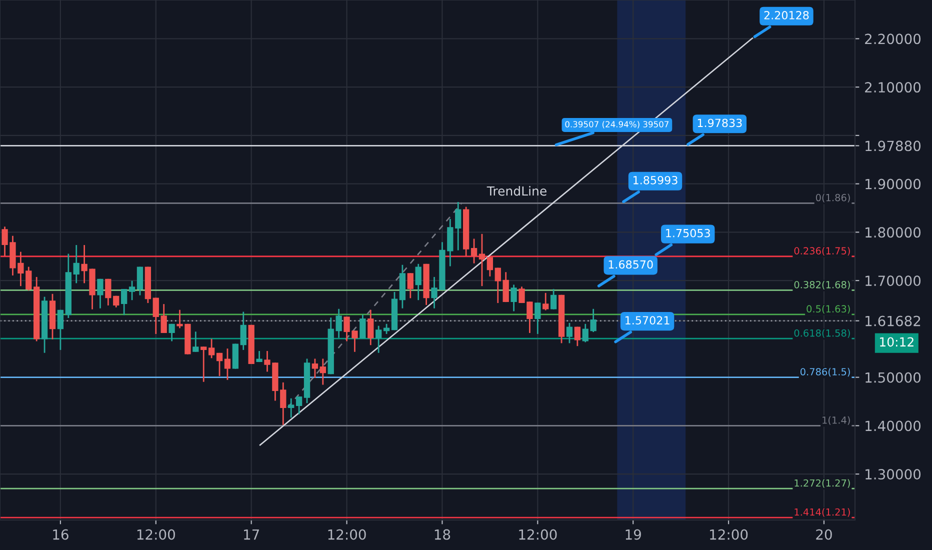  I want to click on series-label: TrendLine, so click(516, 191).